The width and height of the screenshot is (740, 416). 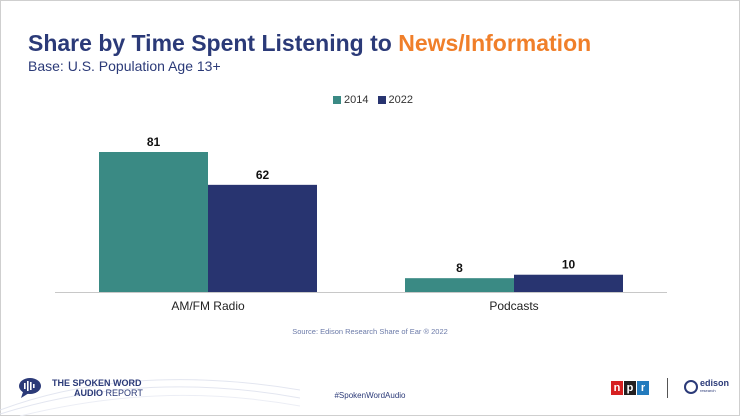 What do you see at coordinates (715, 383) in the screenshot?
I see `edison-name: edison` at bounding box center [715, 383].